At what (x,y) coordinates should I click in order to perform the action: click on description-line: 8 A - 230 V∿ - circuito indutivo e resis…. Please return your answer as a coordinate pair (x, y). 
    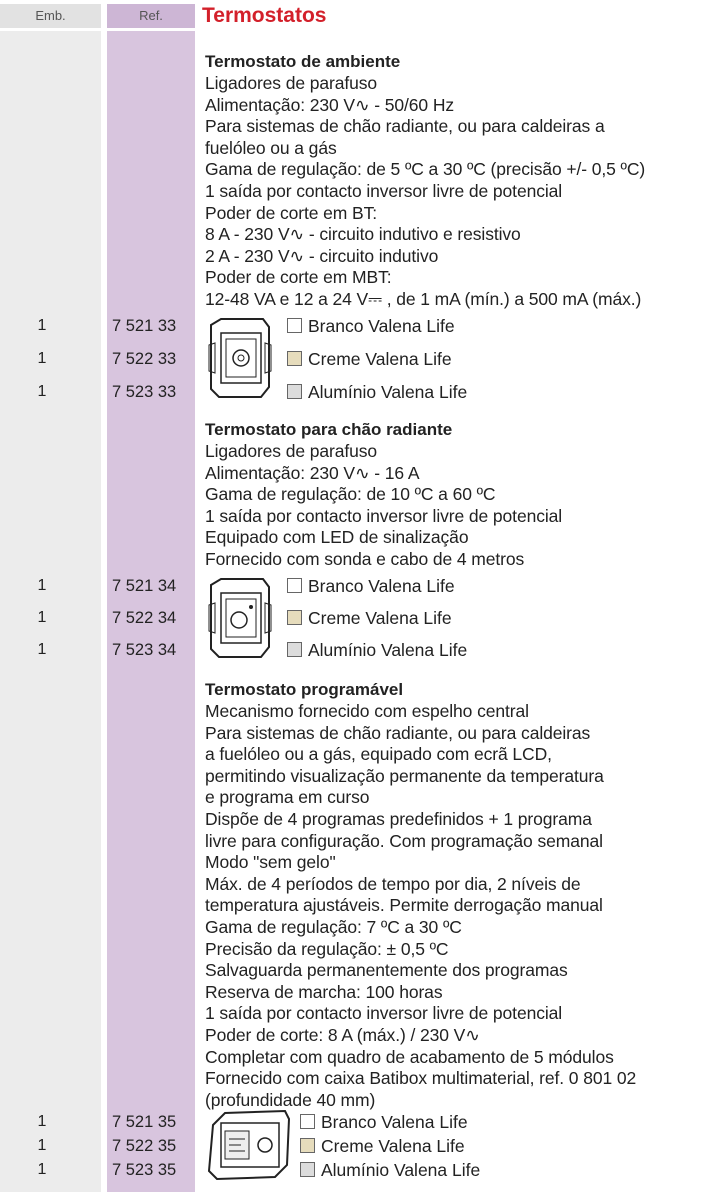
    Looking at the image, I should click on (363, 234).